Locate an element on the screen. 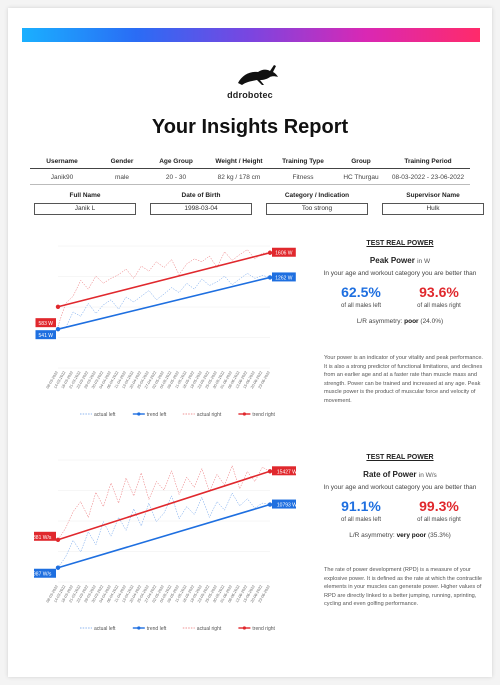 This screenshot has width=500, height=685. trend-left-start-label: 541 W is located at coordinates (46, 336).